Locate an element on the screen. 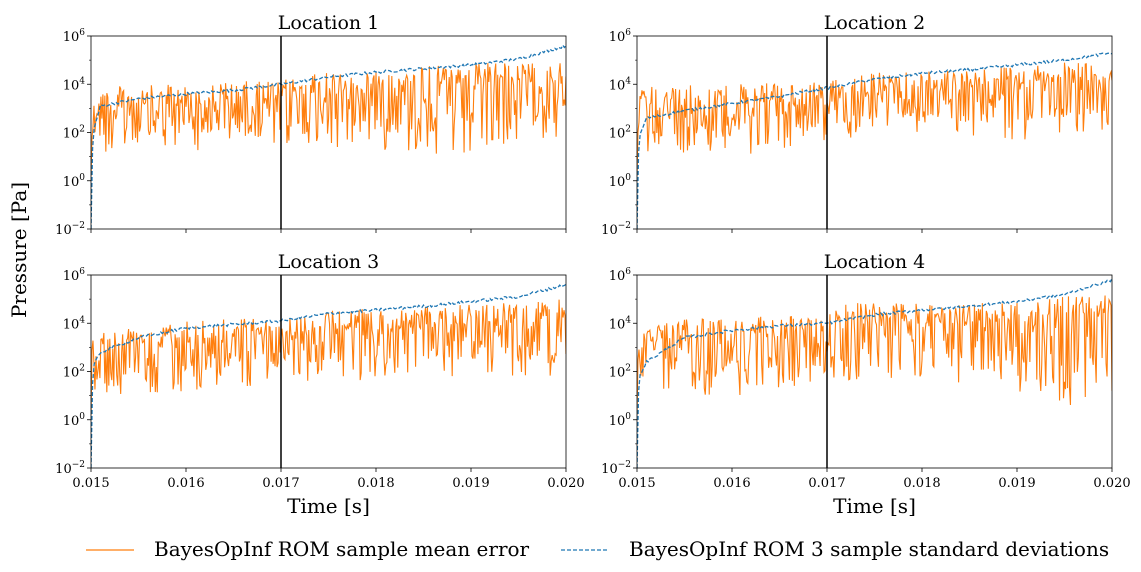 The height and width of the screenshot is (572, 1141). legend-entry: BayesOpInf ROM sample mean error is located at coordinates (308, 549).